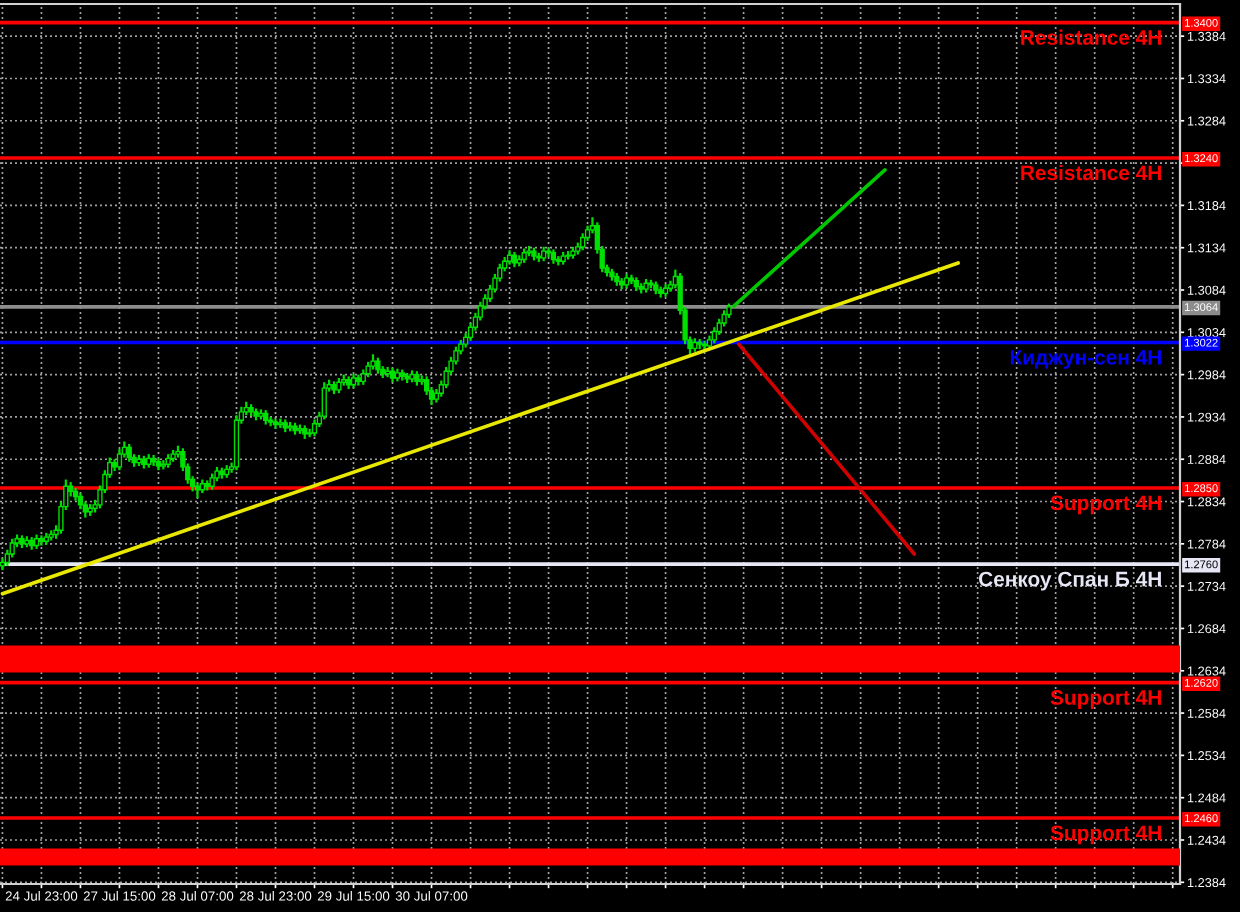 The image size is (1240, 912). What do you see at coordinates (1085, 359) in the screenshot?
I see `ref-line-label: Киджун-сен 4H` at bounding box center [1085, 359].